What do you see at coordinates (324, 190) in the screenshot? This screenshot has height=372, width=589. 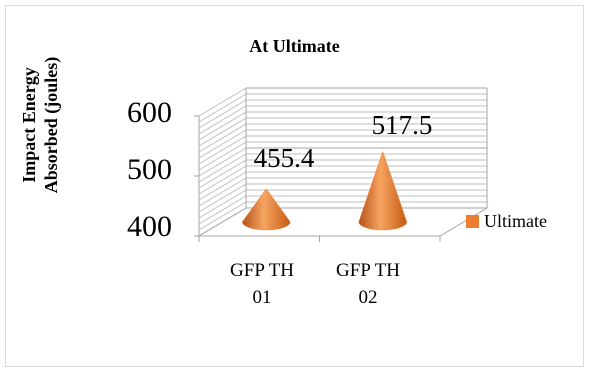 I see `cone-series-ultimate` at bounding box center [324, 190].